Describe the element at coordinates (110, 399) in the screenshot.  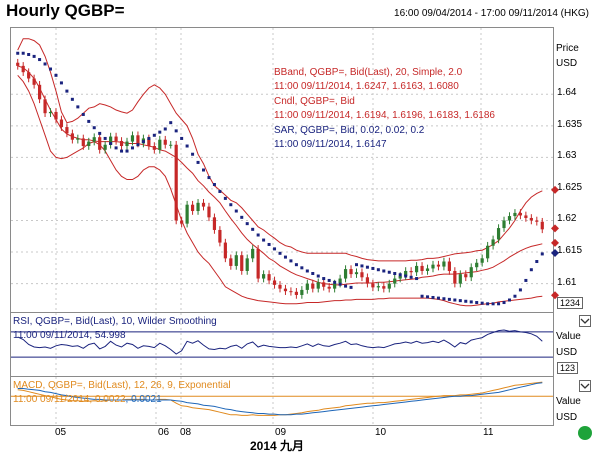
I see `macd-value: 0.0022` at that location.